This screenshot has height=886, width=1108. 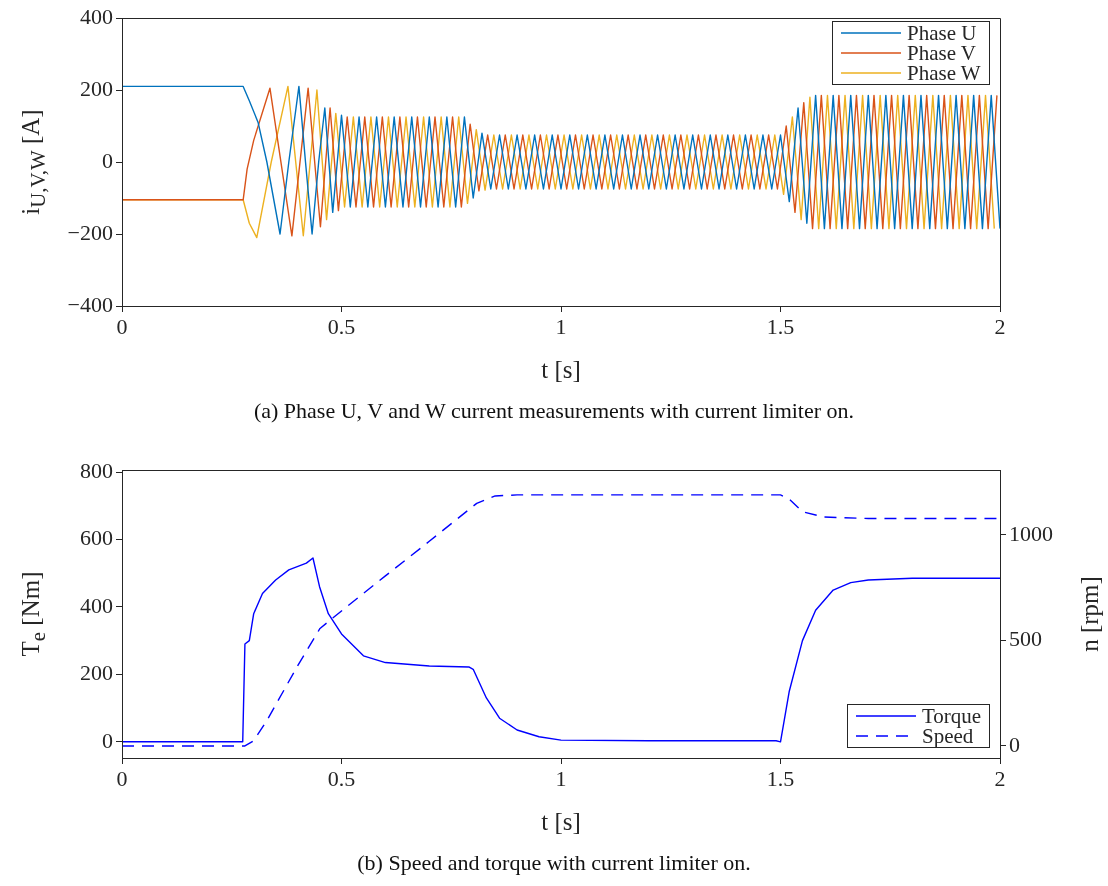 What do you see at coordinates (554, 863) in the screenshot?
I see `text: (b) Speed and torque with current limiter on.` at bounding box center [554, 863].